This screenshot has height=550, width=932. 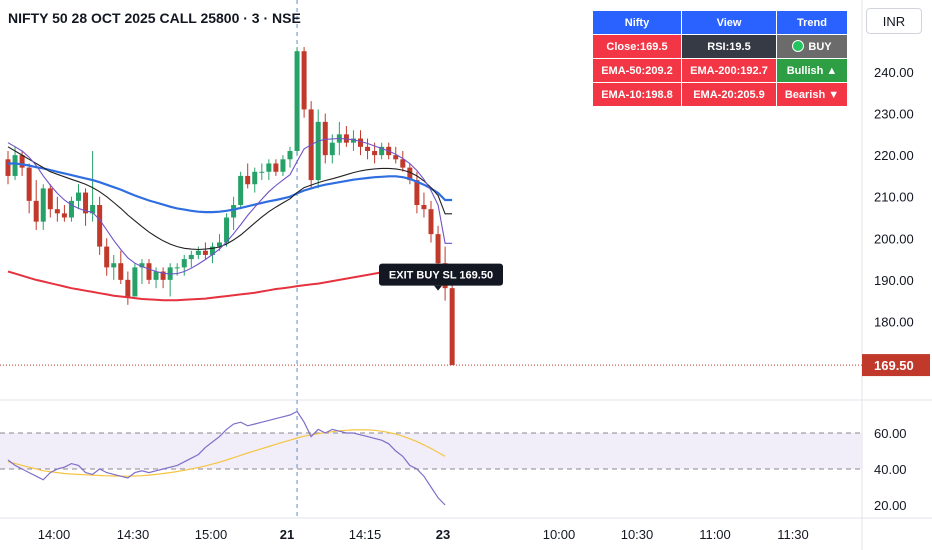 I want to click on buy-signal-label: BUY, so click(x=820, y=47).